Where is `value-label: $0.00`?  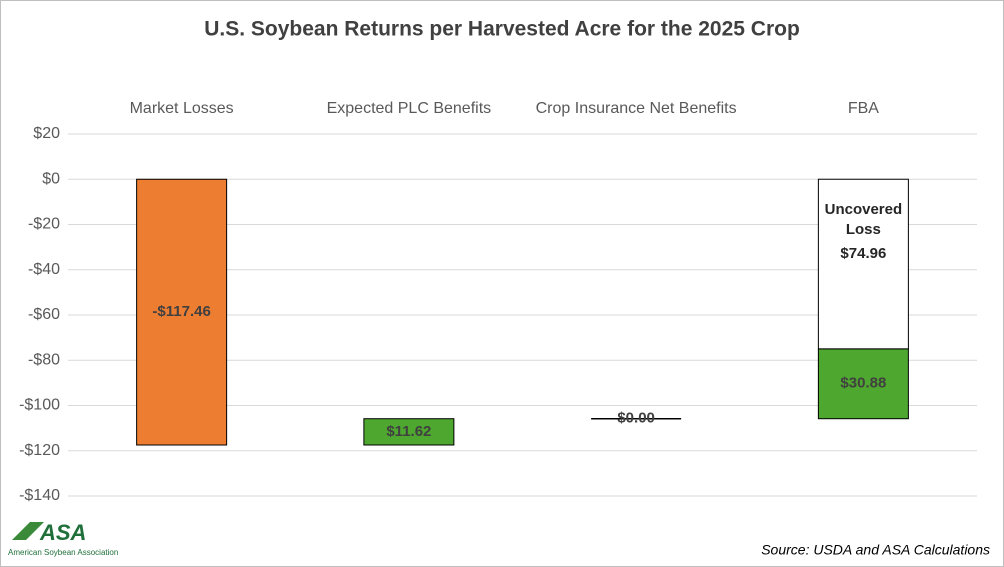
value-label: $0.00 is located at coordinates (636, 418).